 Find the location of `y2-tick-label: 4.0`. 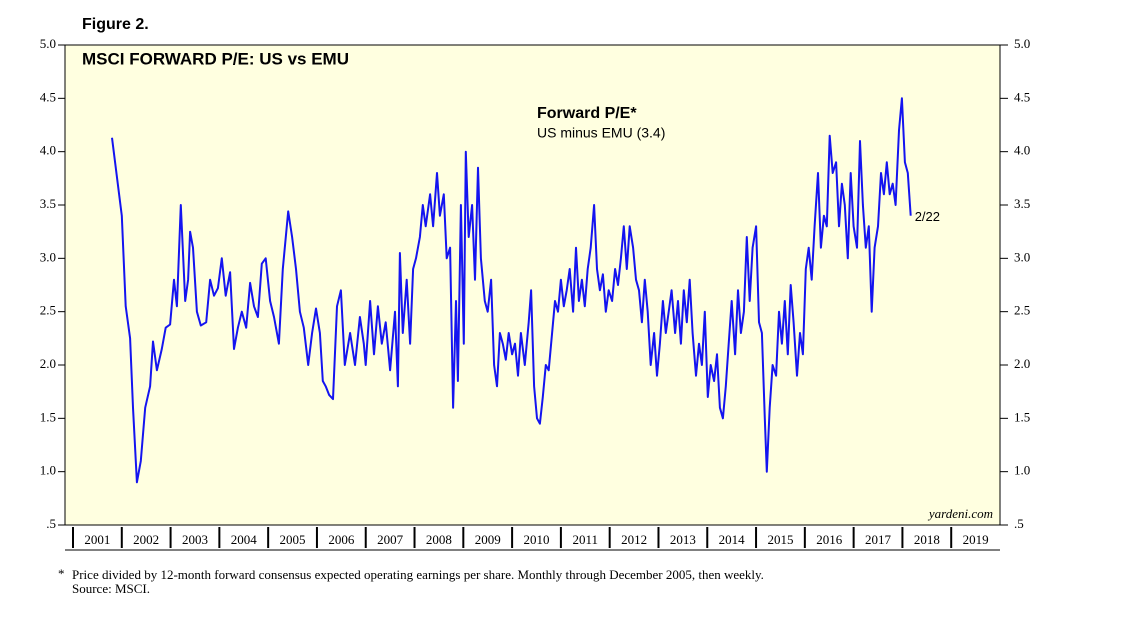

y2-tick-label: 4.0 is located at coordinates (1022, 150).